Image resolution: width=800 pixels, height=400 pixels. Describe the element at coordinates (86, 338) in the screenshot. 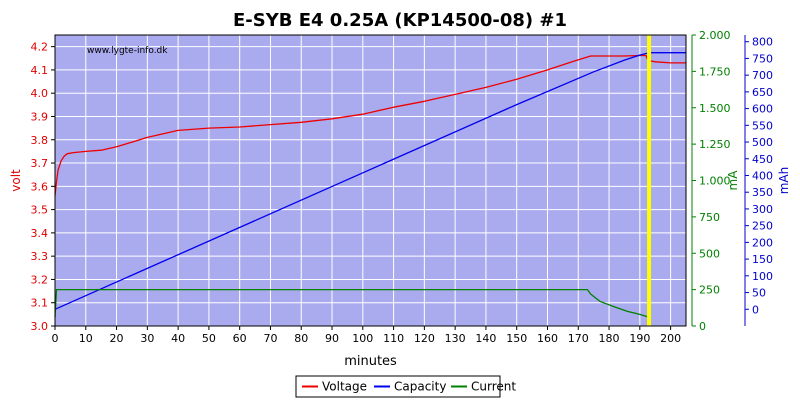

I see `x-tick-label: 10` at that location.